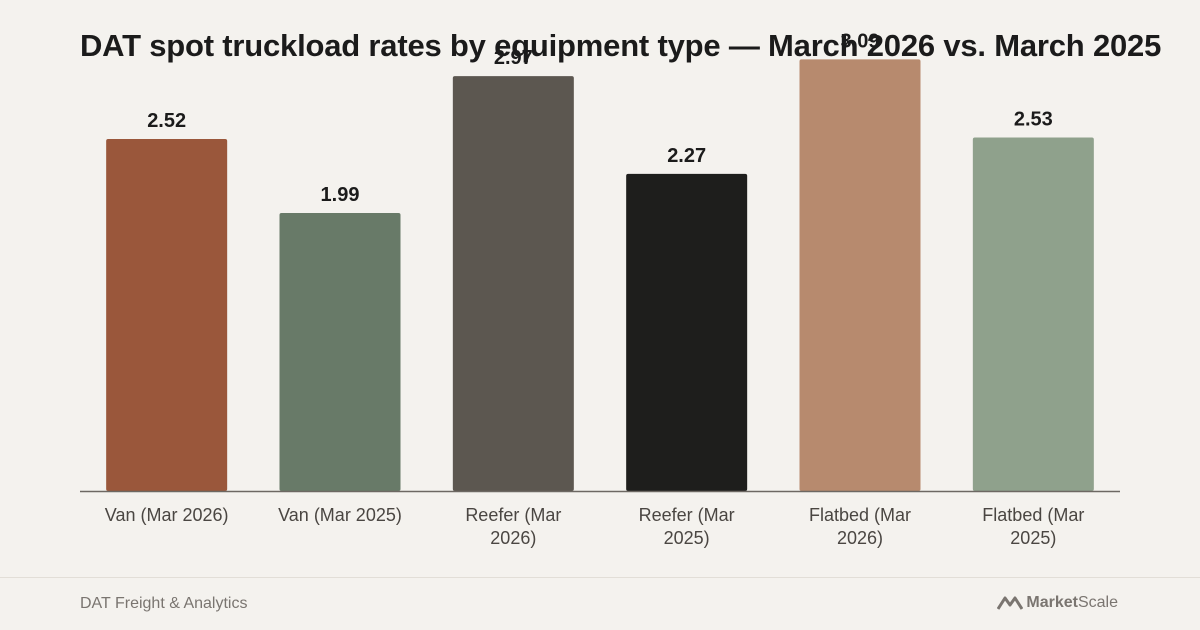 This screenshot has height=630, width=1200. Describe the element at coordinates (687, 526) in the screenshot. I see `x-tick-label: Reefer (Mar 2025)` at that location.